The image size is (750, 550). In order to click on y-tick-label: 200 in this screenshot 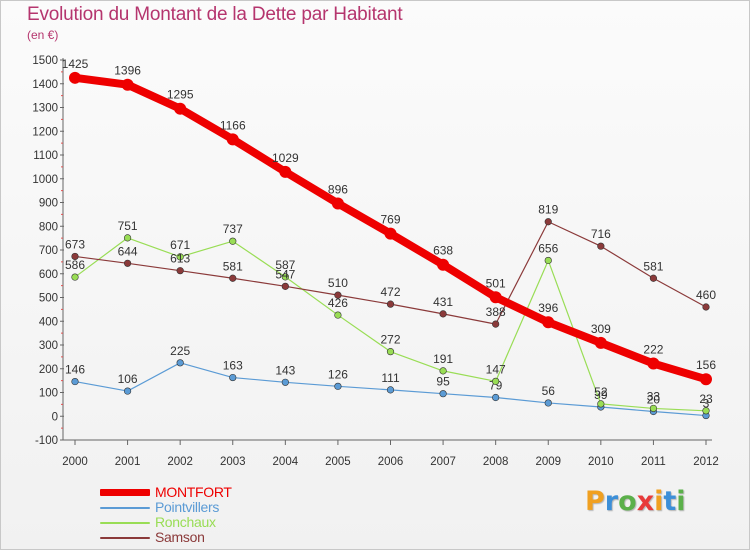, I will do `click(48, 370)`.